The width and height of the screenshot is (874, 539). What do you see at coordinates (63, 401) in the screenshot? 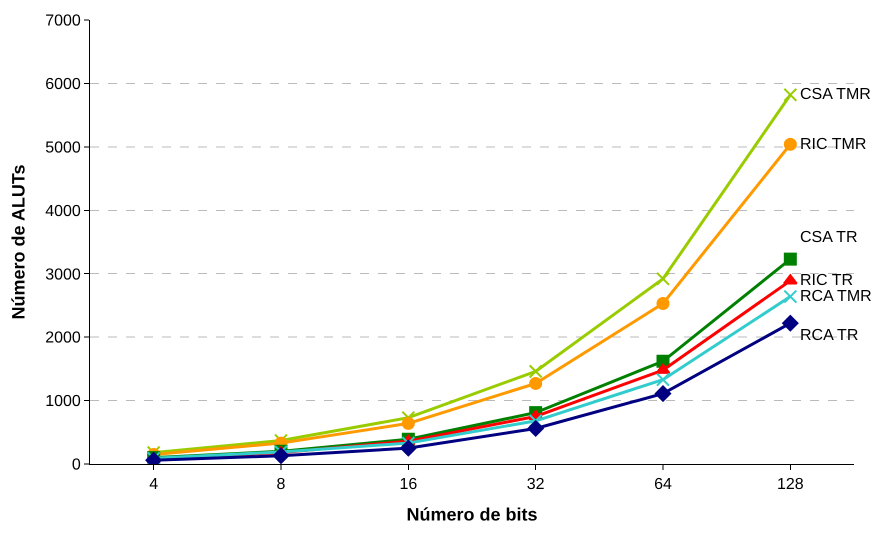
I see `y-tick-label: 1000` at bounding box center [63, 401].